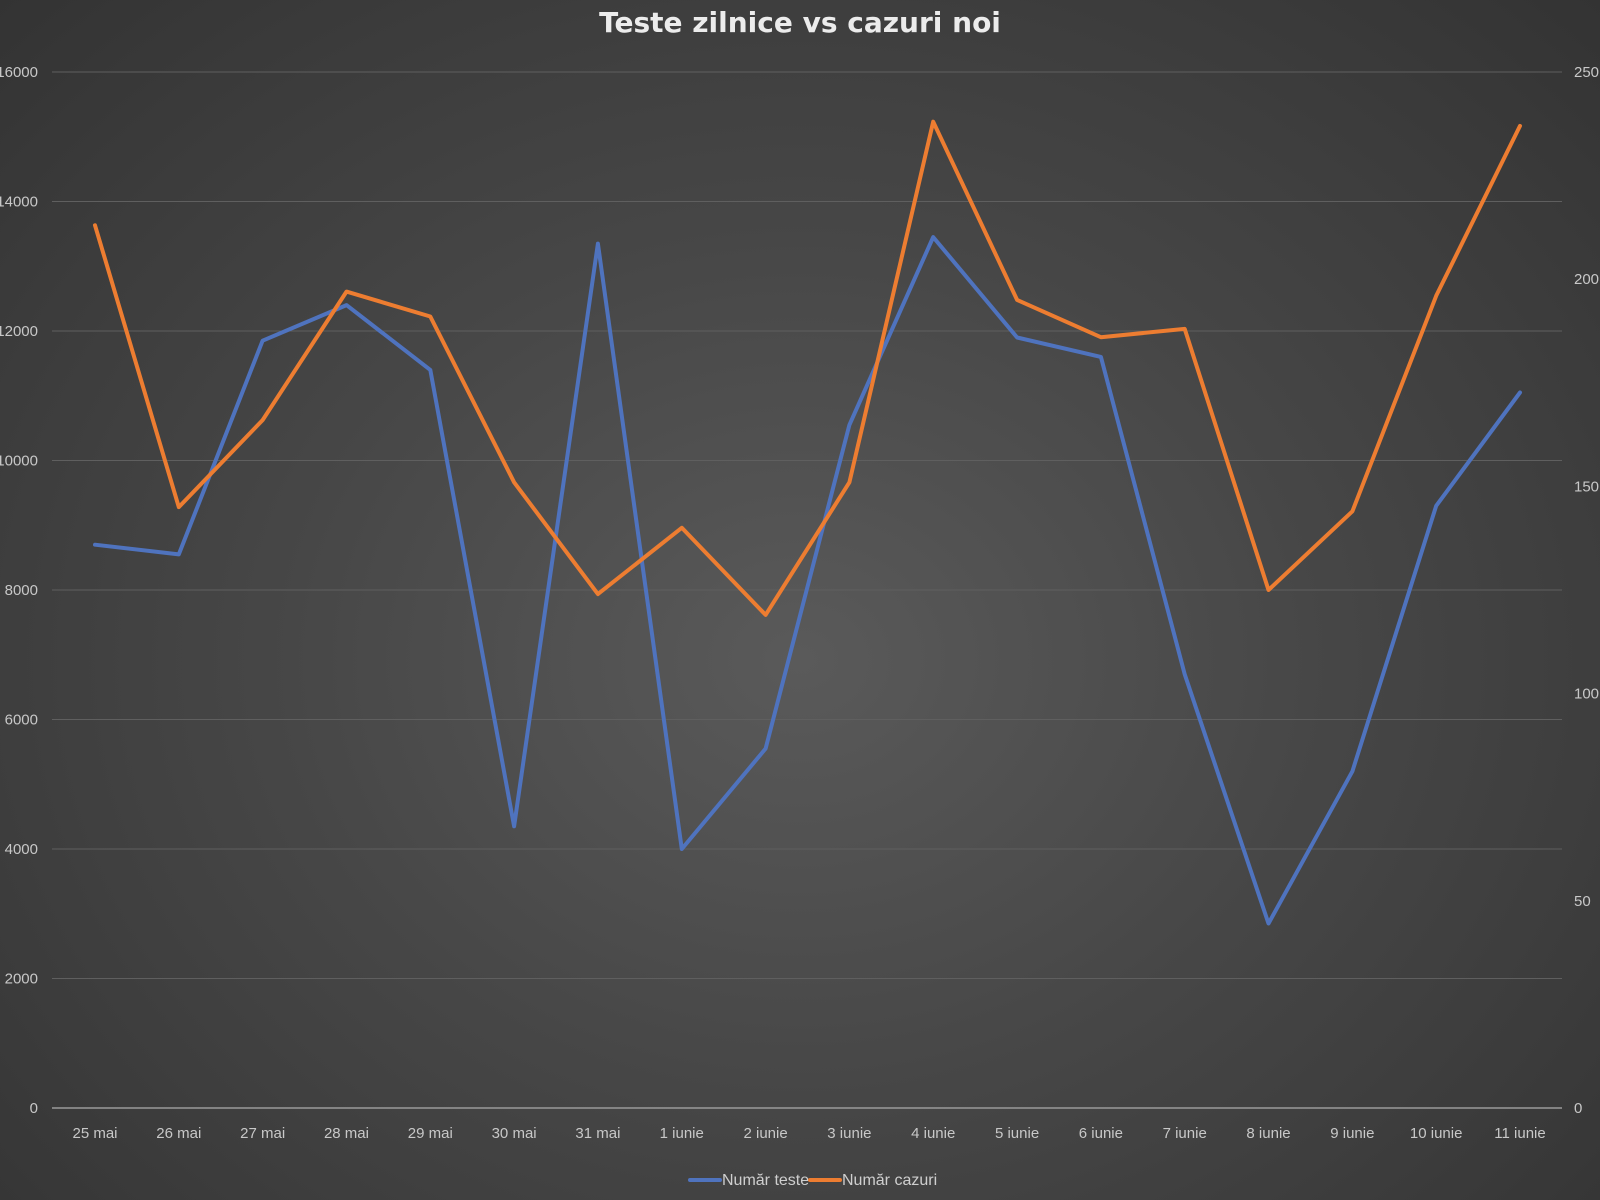 This screenshot has width=1600, height=1200. What do you see at coordinates (21, 849) in the screenshot?
I see `y-left-tick-label: 4000` at bounding box center [21, 849].